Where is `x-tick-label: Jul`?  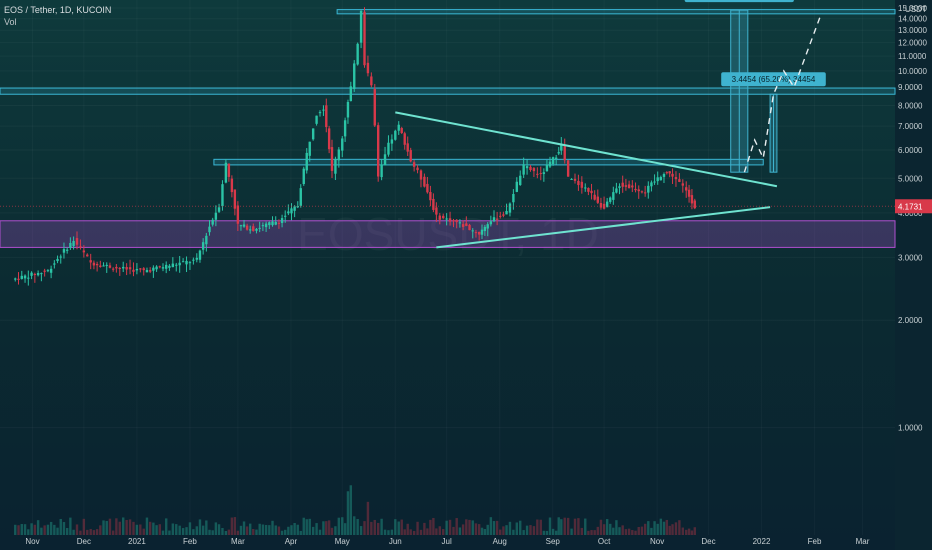 x-tick-label: Jul is located at coordinates (447, 541).